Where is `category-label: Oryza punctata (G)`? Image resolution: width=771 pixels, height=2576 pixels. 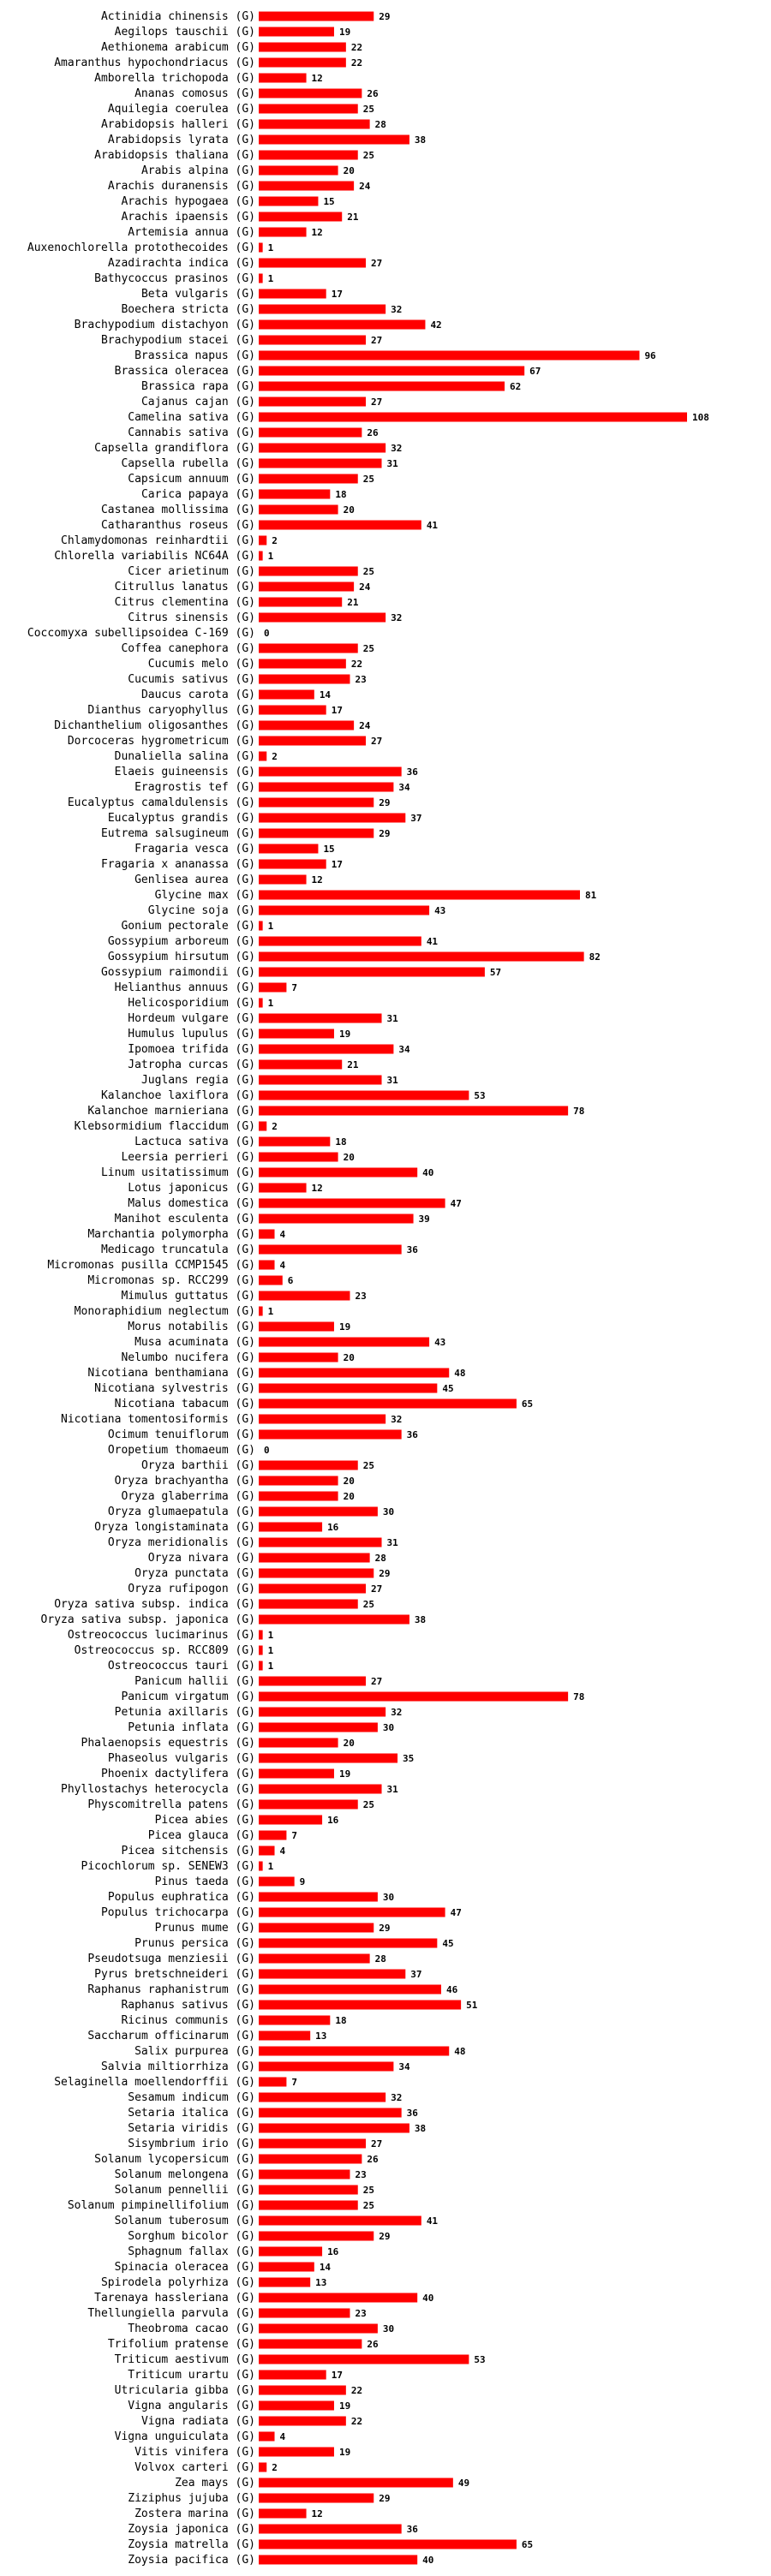 category-label: Oryza punctata (G) is located at coordinates (194, 1573).